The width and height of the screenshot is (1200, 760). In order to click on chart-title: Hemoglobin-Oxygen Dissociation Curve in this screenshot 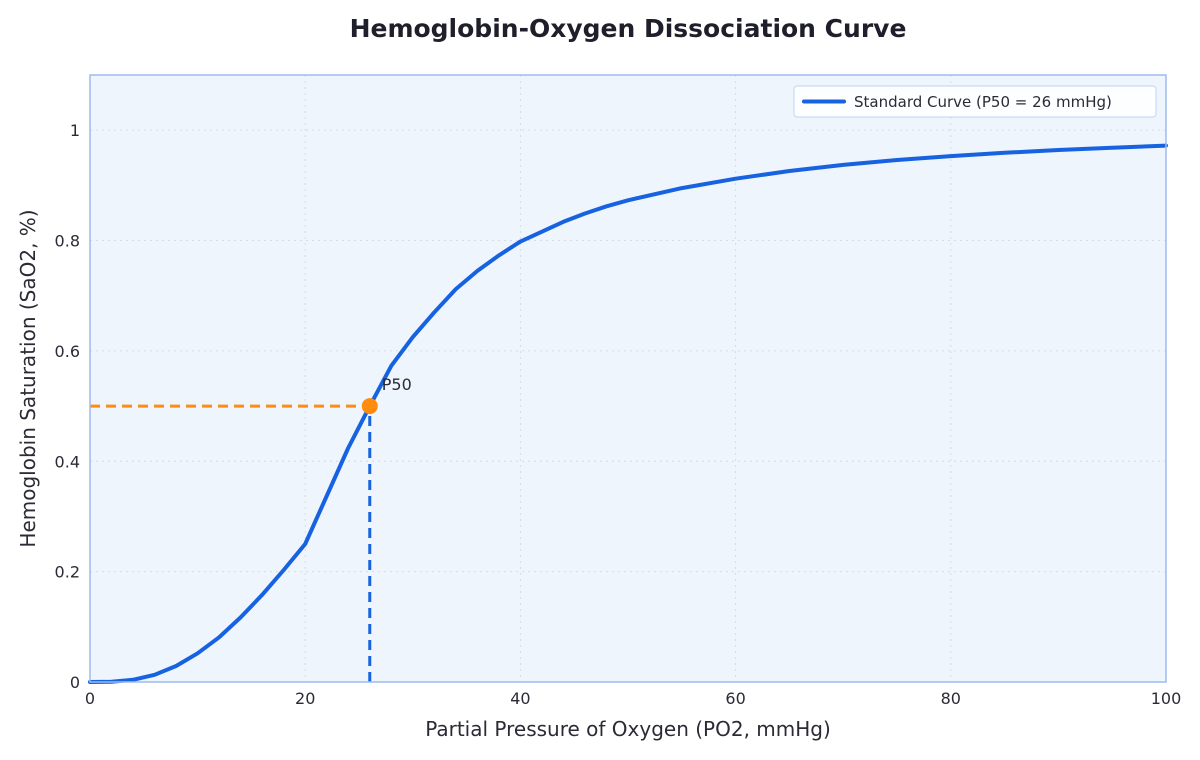, I will do `click(628, 28)`.